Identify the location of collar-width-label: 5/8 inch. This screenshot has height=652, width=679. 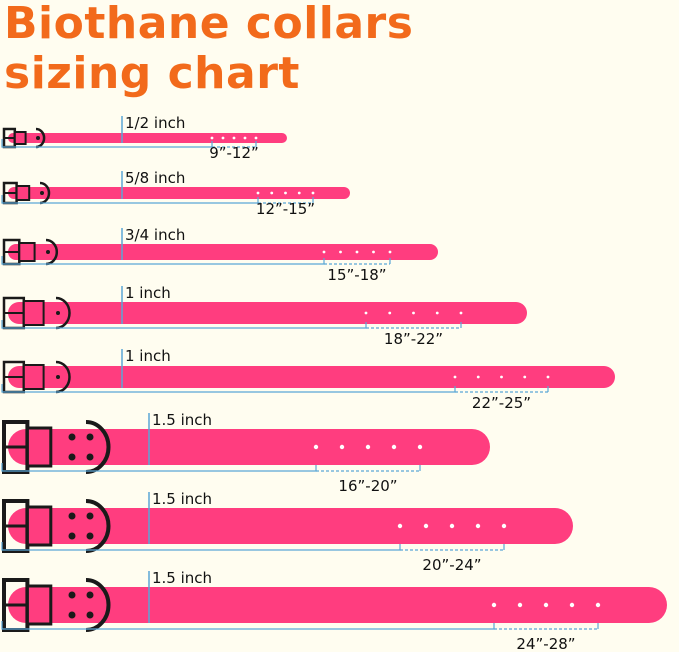
(155, 178).